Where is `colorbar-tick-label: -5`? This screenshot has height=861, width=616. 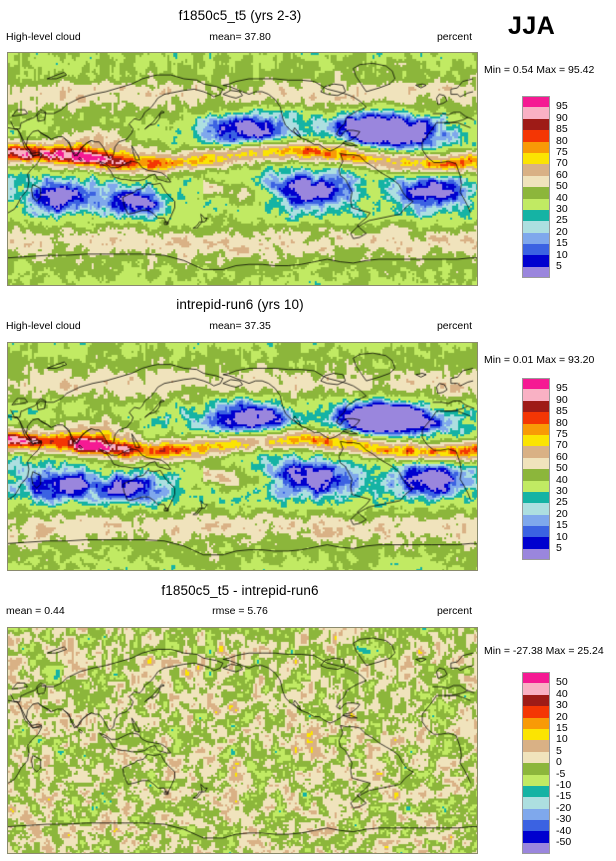 colorbar-tick-label: -5 is located at coordinates (561, 773).